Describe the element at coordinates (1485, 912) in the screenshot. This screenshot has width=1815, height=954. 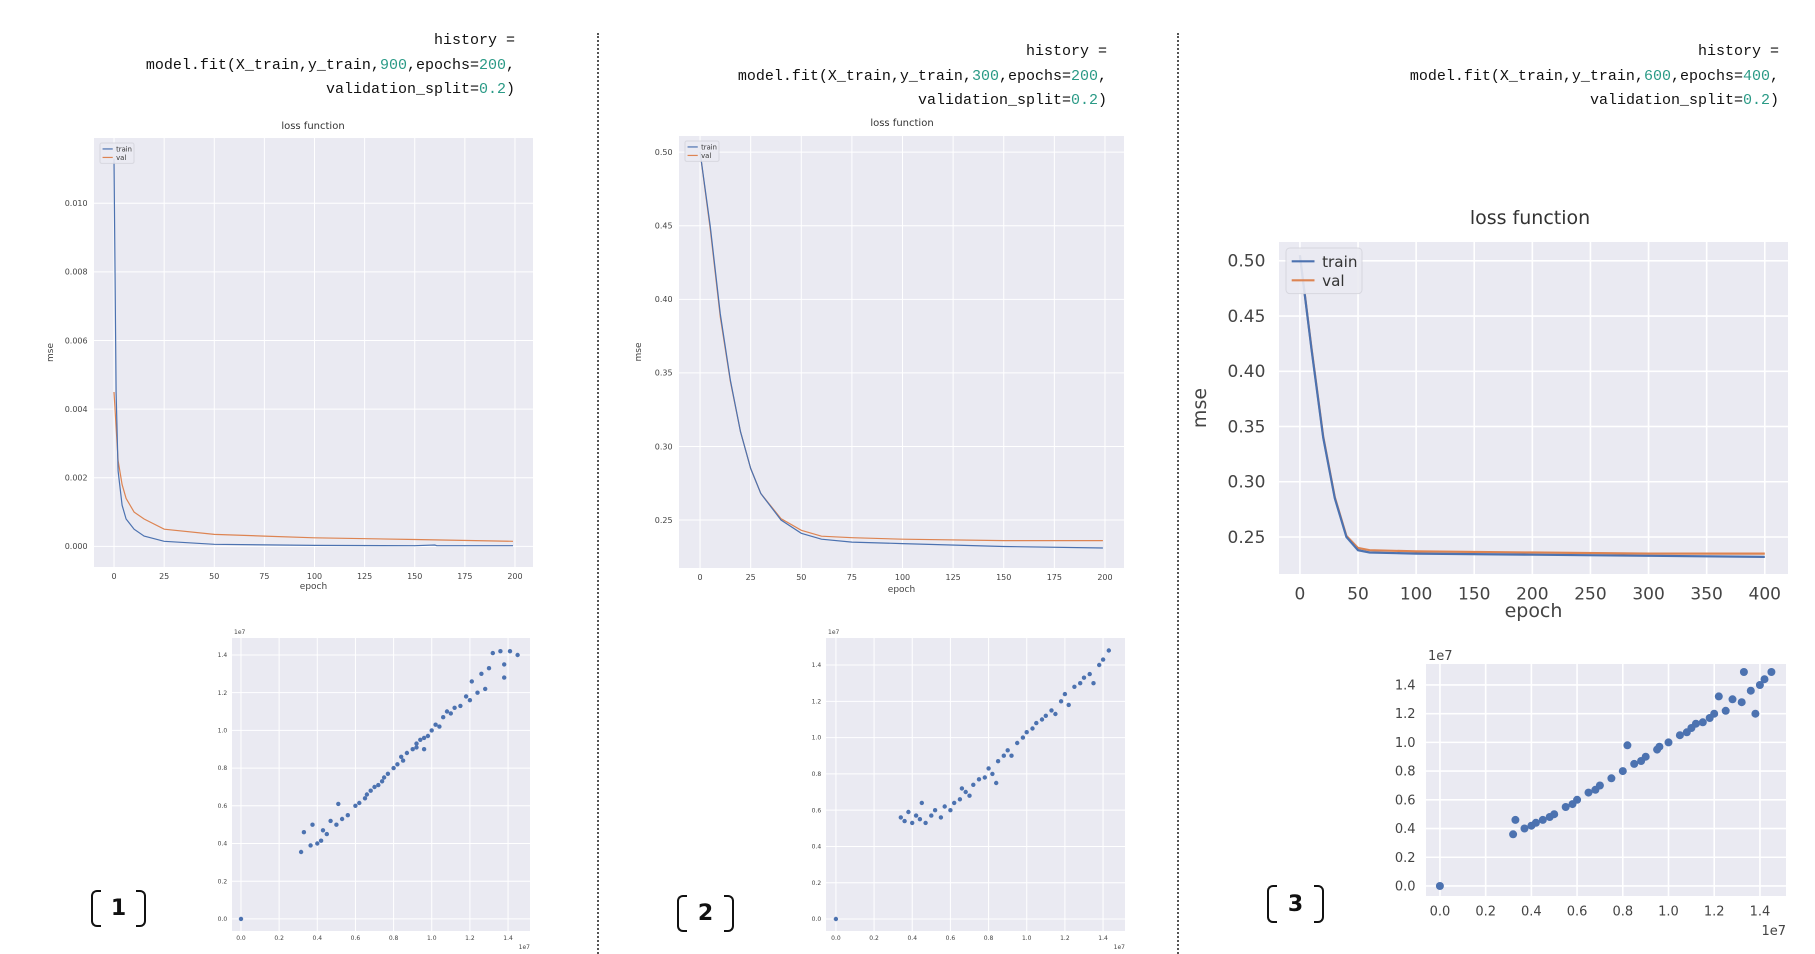
I see `x-tick-label: 0.2` at that location.